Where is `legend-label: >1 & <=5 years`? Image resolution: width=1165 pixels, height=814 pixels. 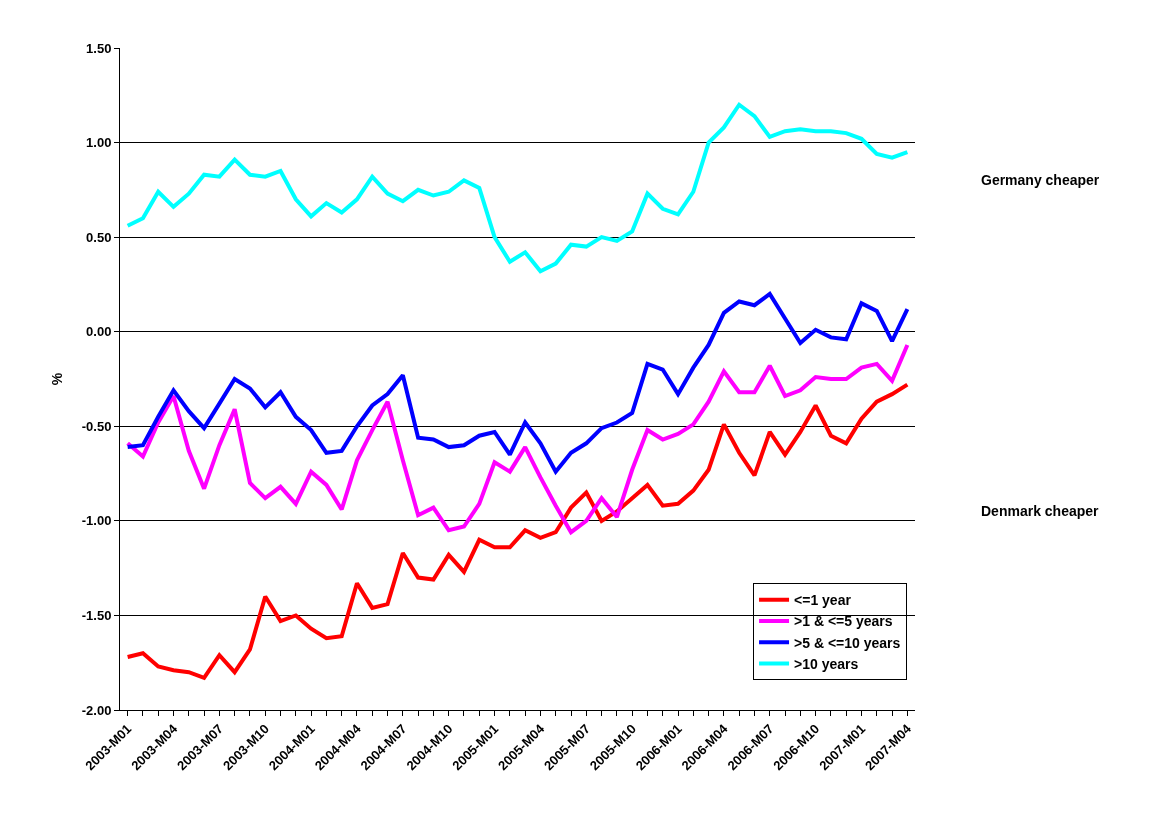 legend-label: >1 & <=5 years is located at coordinates (843, 621).